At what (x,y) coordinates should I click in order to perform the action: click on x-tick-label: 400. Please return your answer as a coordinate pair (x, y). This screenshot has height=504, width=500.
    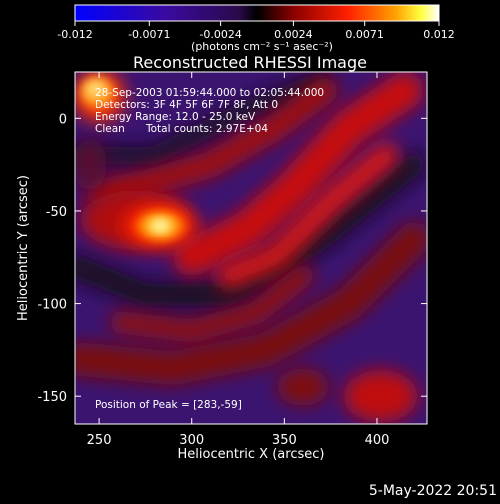
    Looking at the image, I should click on (377, 440).